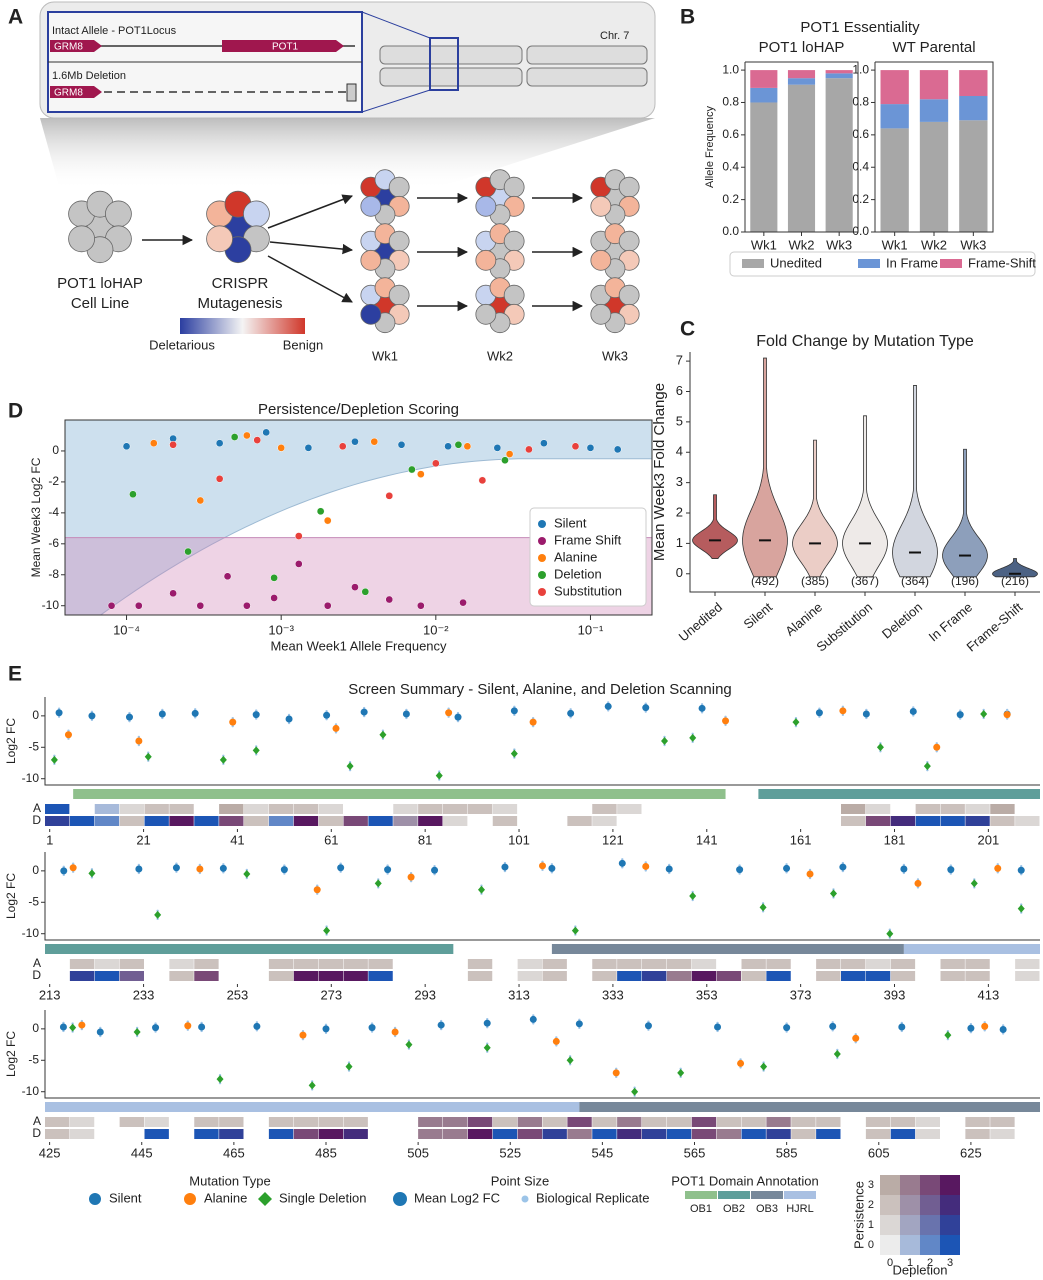 Image resolution: width=1043 pixels, height=1280 pixels. I want to click on x-tick-label: 1, so click(49, 839).